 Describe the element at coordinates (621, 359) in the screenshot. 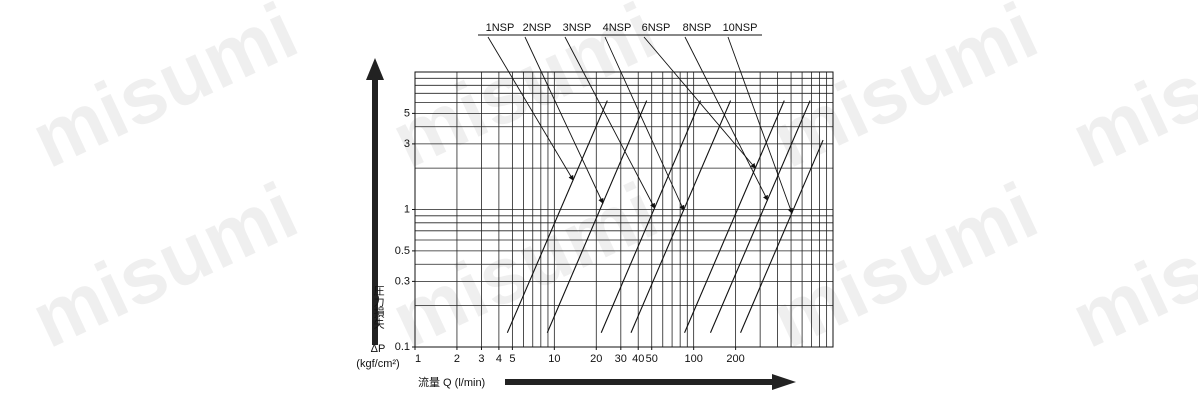

I see `x-tick-label: 30` at that location.